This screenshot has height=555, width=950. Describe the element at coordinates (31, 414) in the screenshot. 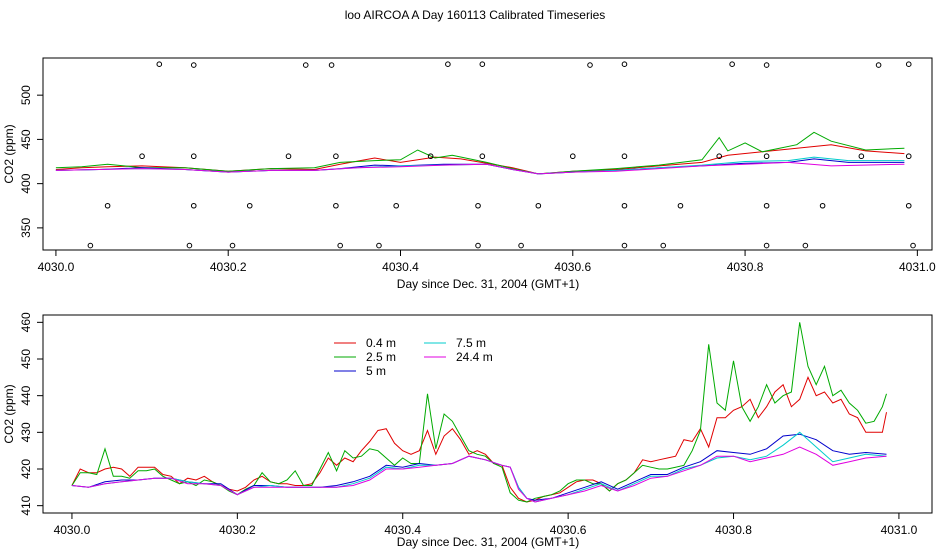

I see `bottom-y-axis: 410 420 430 440 450 460` at that location.